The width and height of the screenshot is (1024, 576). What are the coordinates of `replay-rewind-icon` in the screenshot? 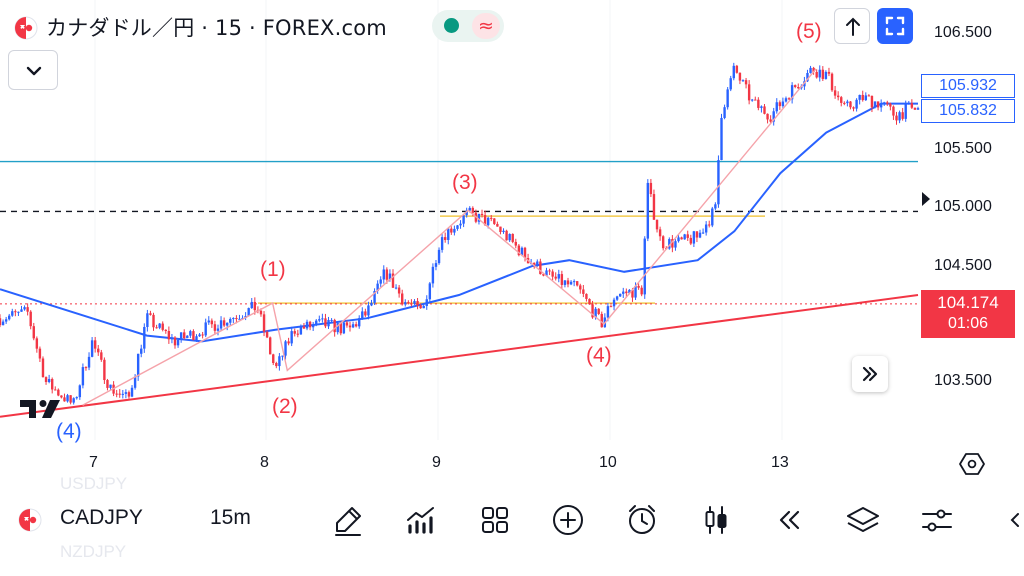 It's located at (789, 520).